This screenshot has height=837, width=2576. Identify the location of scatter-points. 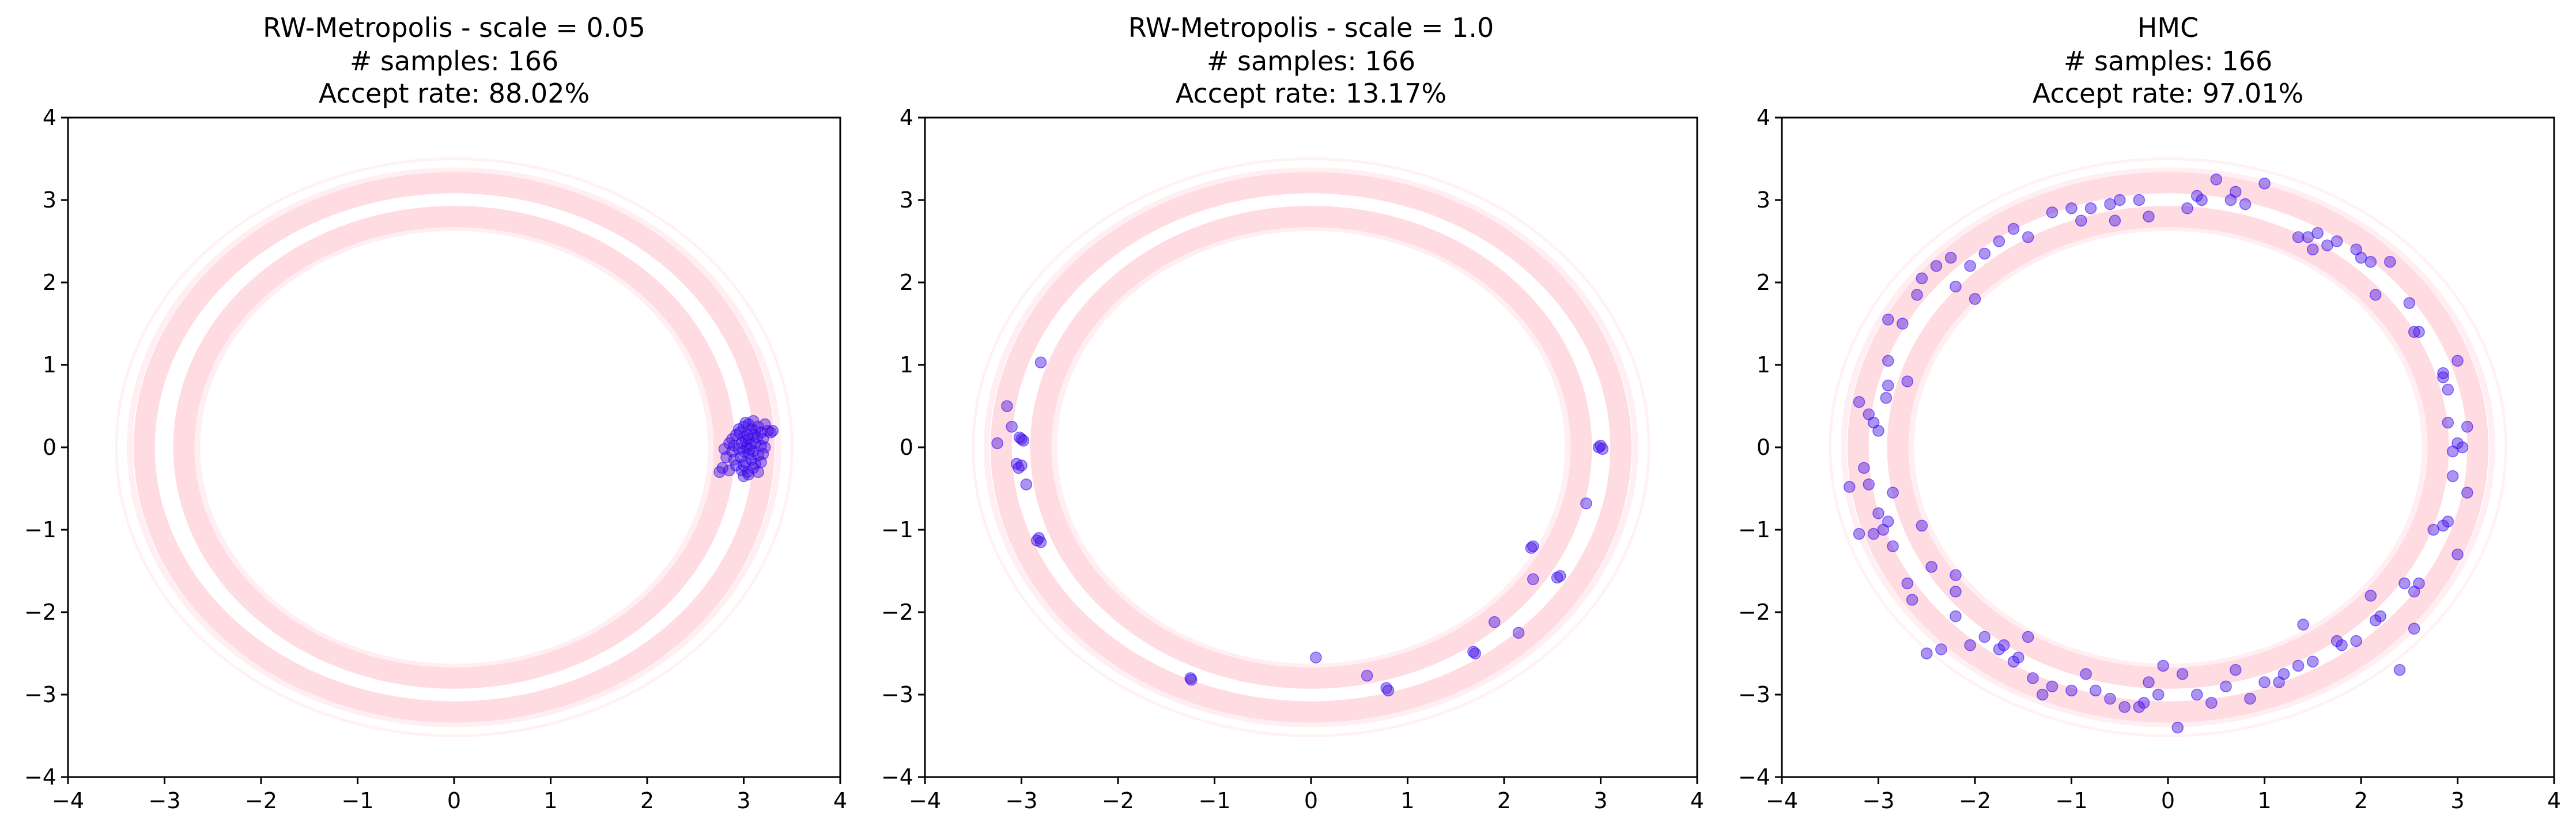
(746, 448).